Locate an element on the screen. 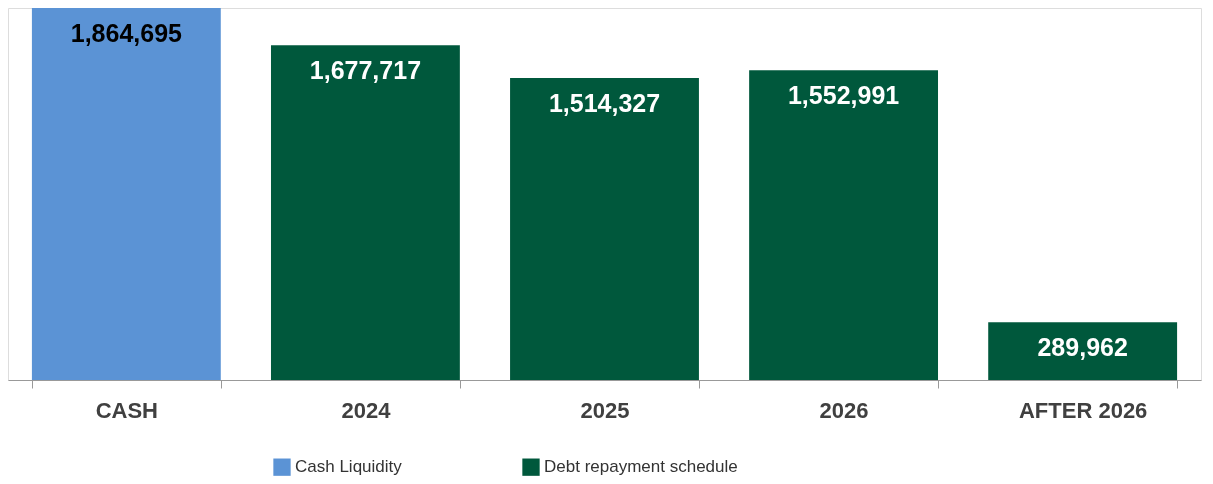  data-label: 1,552,991 is located at coordinates (843, 95).